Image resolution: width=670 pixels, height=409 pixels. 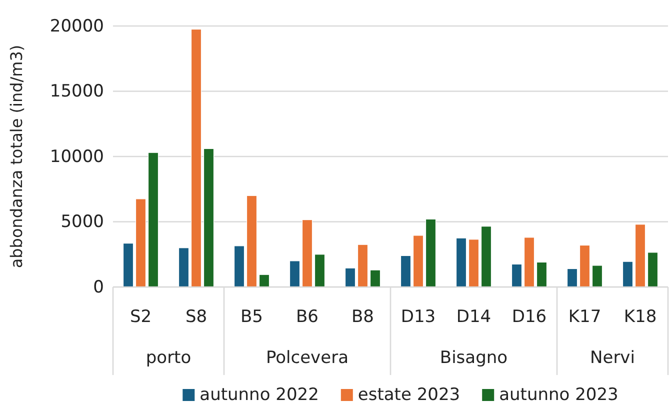 What do you see at coordinates (529, 317) in the screenshot?
I see `x-tick-label: D16` at bounding box center [529, 317].